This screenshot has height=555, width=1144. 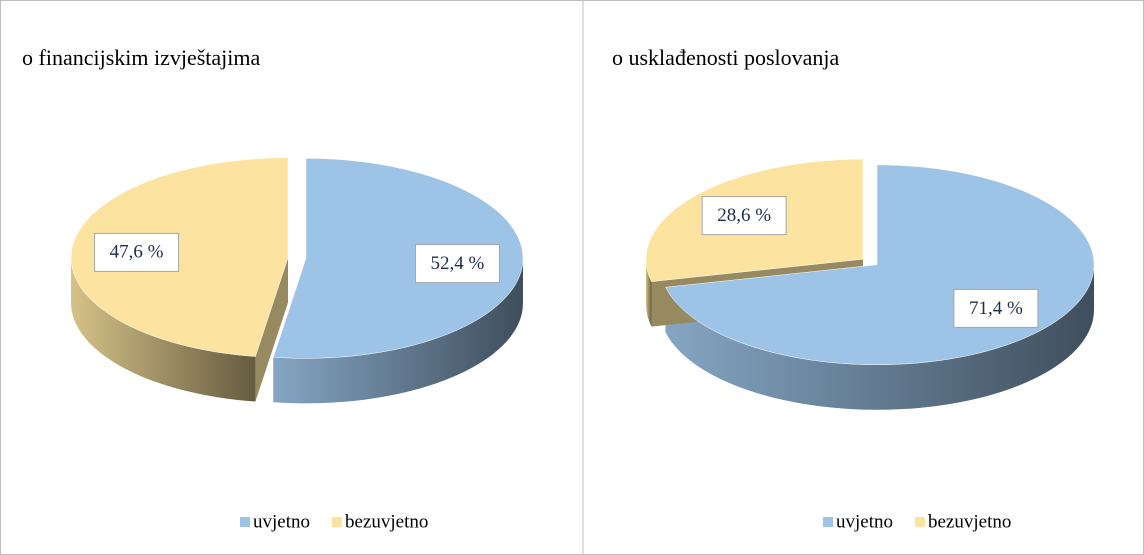 What do you see at coordinates (141, 57) in the screenshot?
I see `chart-title: o financijskim izvještajima` at bounding box center [141, 57].